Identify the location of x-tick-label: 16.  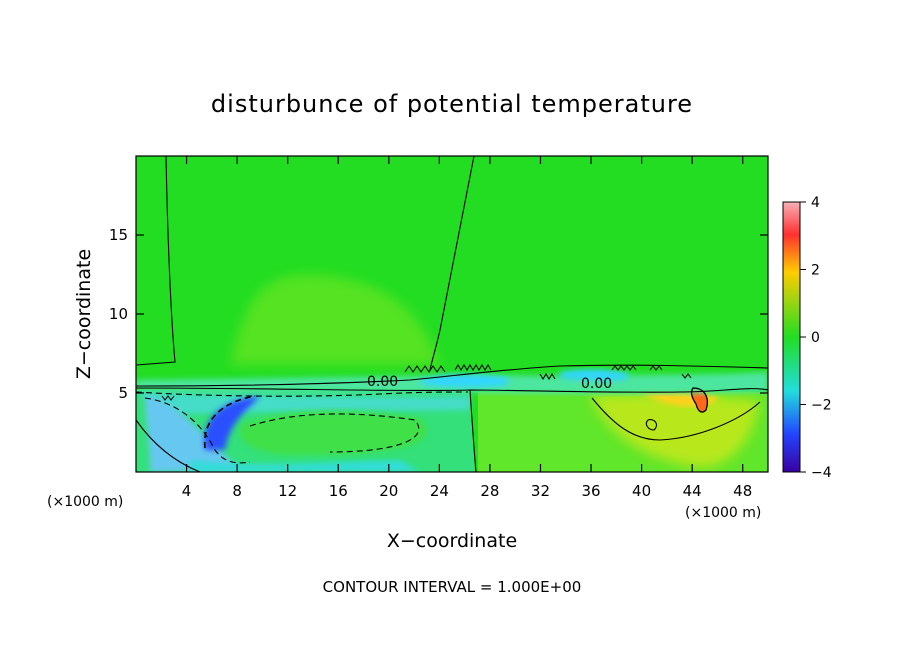
(338, 491).